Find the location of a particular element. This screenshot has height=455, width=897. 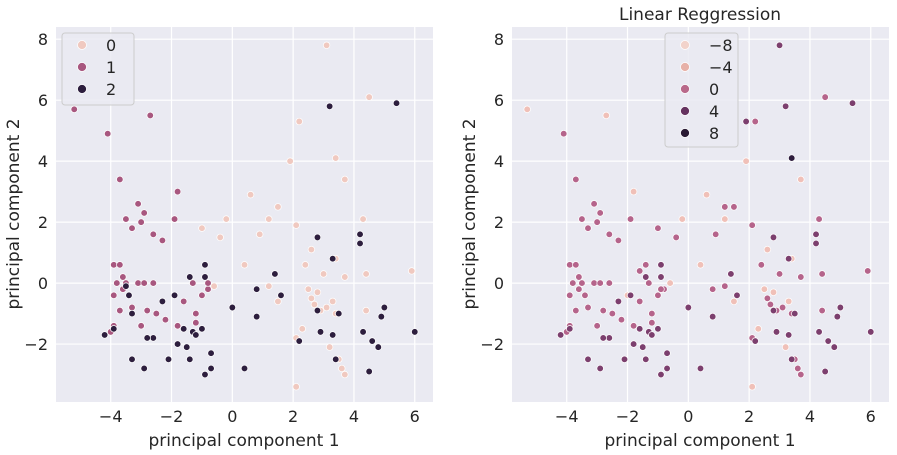

x-tick-label: 2 is located at coordinates (749, 416).